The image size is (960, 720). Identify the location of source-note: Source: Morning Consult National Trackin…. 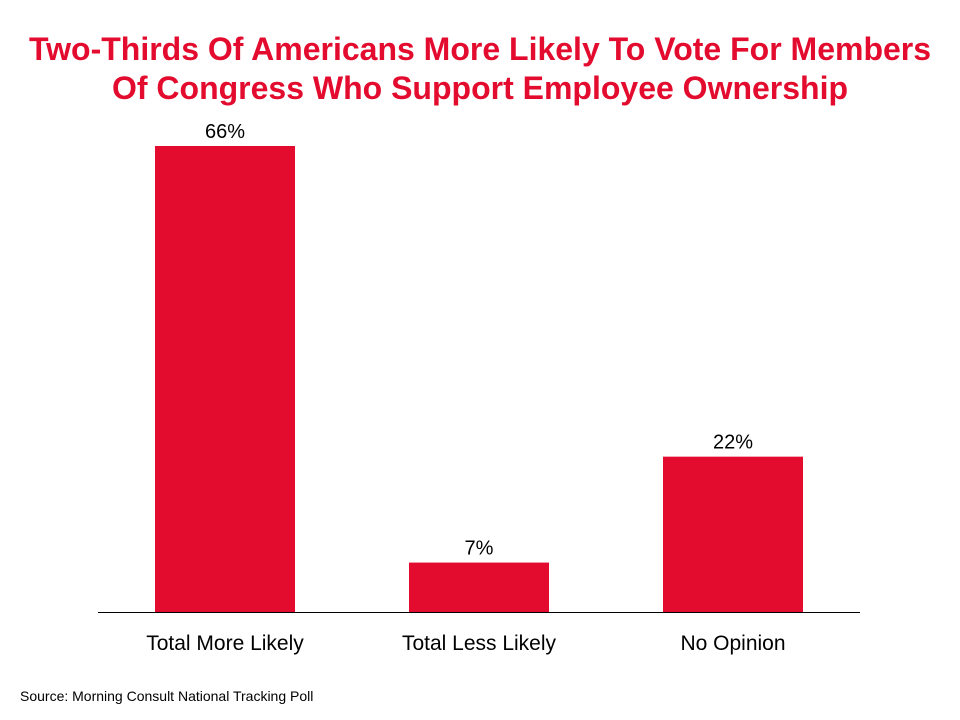
(167, 696).